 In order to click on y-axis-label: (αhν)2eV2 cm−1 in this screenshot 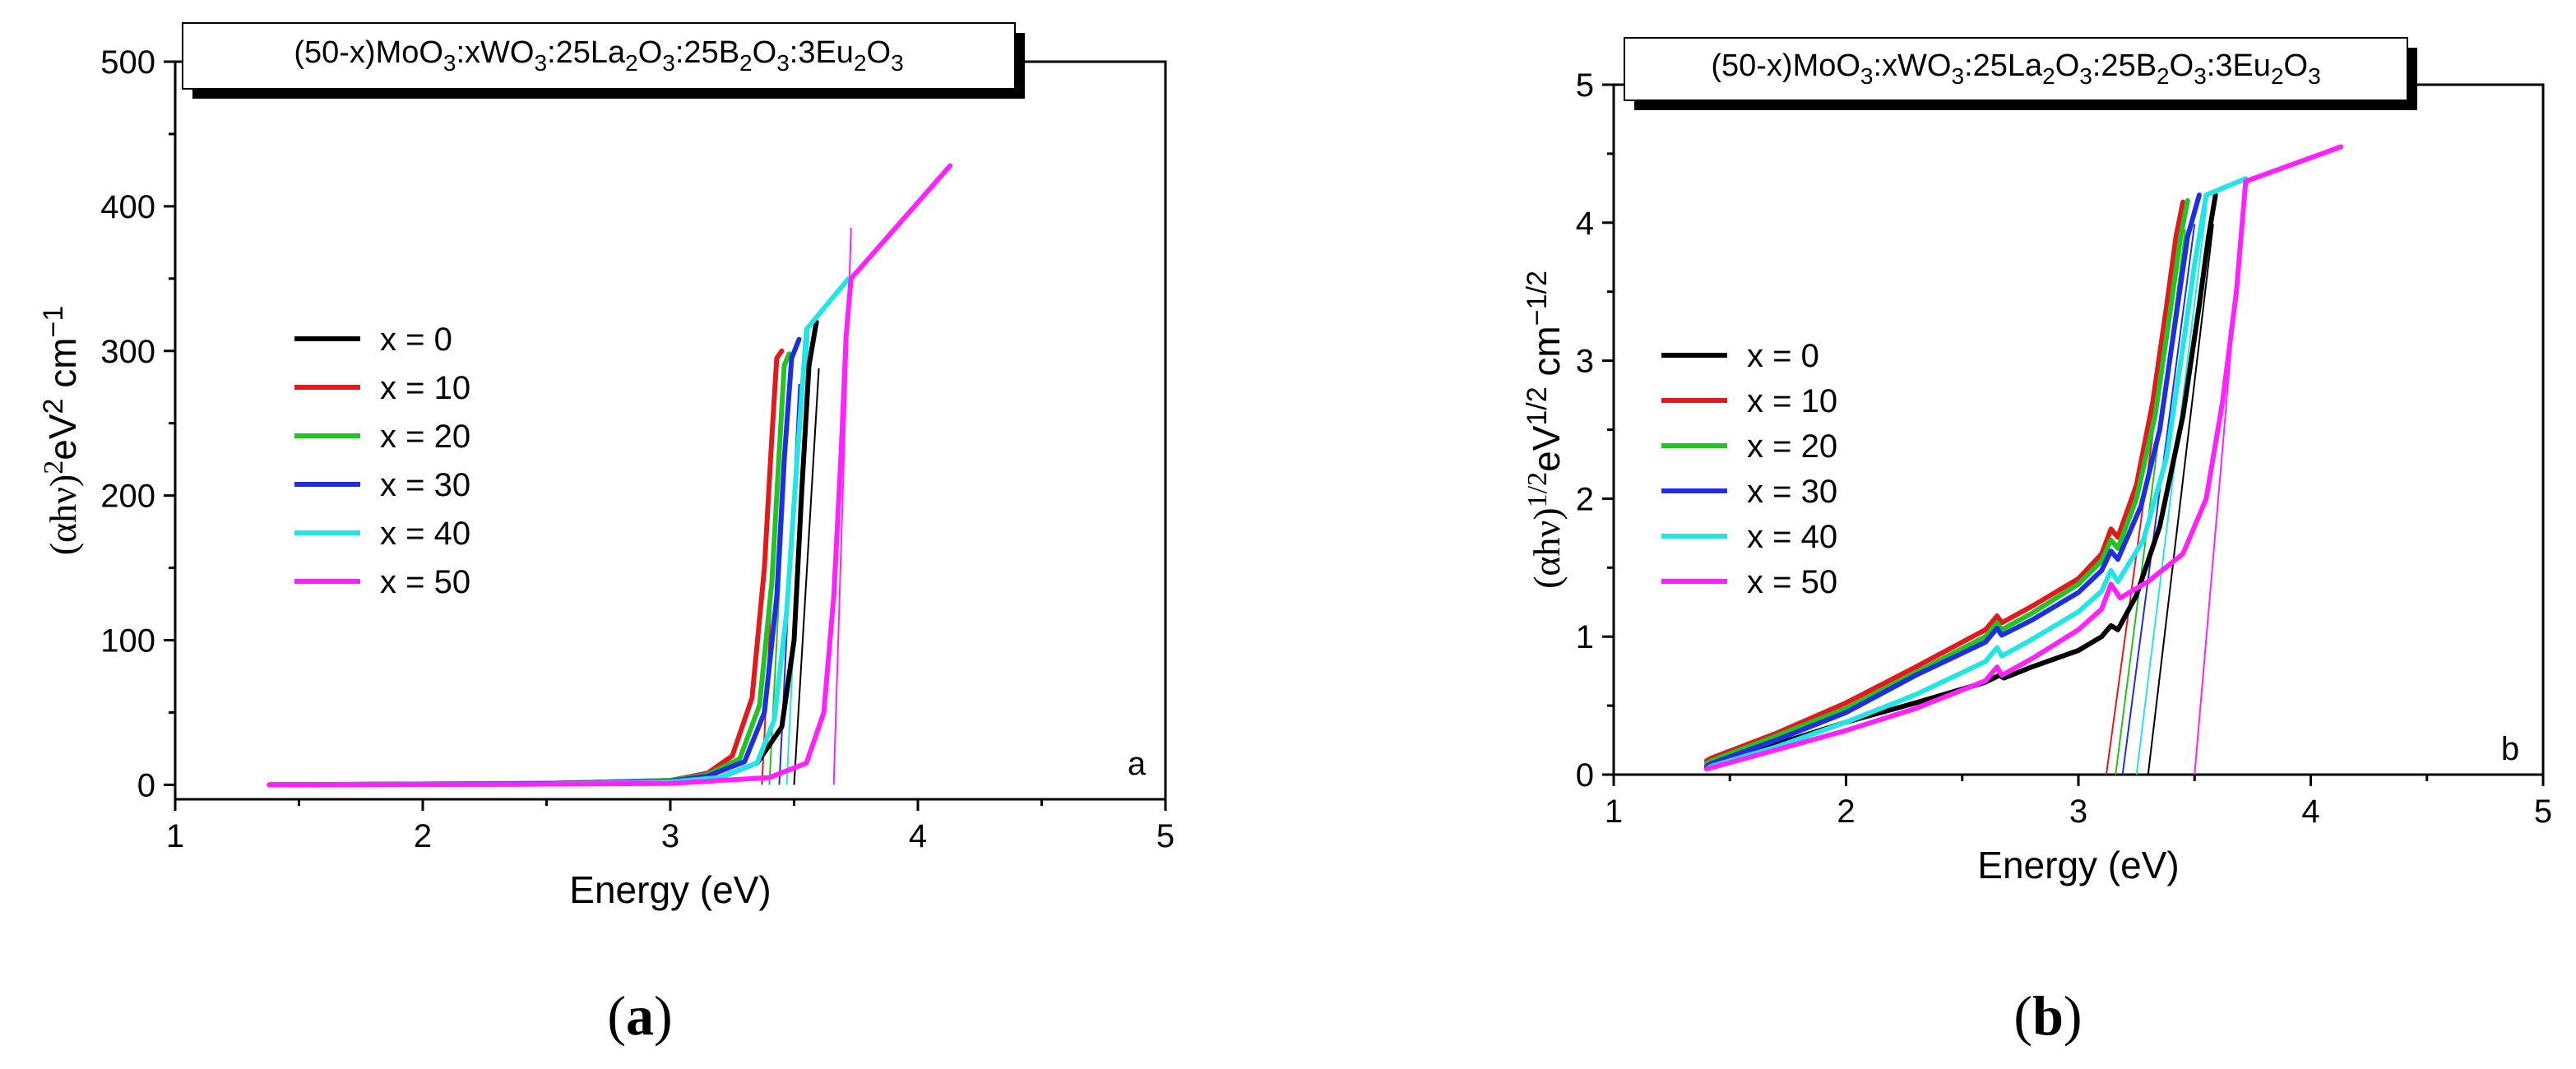, I will do `click(61, 431)`.